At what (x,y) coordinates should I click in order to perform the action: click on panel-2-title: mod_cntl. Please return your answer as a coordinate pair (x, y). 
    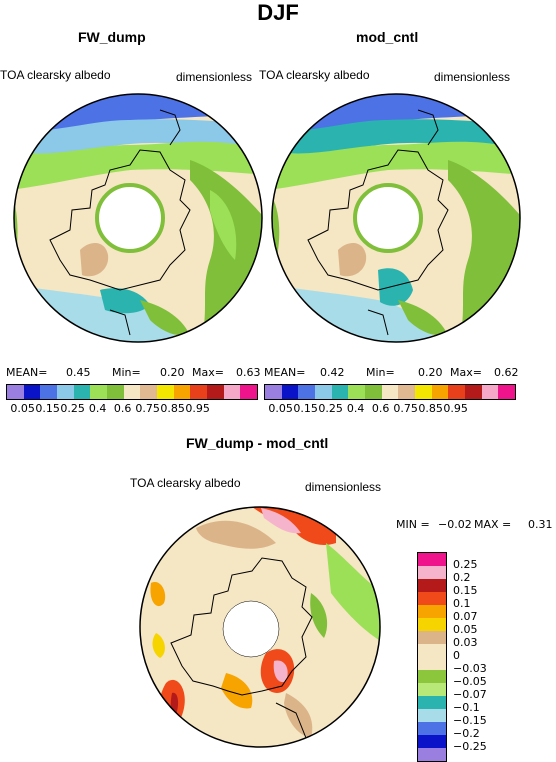
    Looking at the image, I should click on (387, 37).